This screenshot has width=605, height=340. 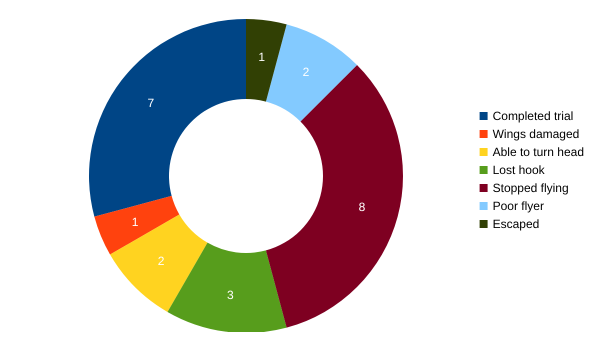 I want to click on legend-label: Stopped flying, so click(x=530, y=188).